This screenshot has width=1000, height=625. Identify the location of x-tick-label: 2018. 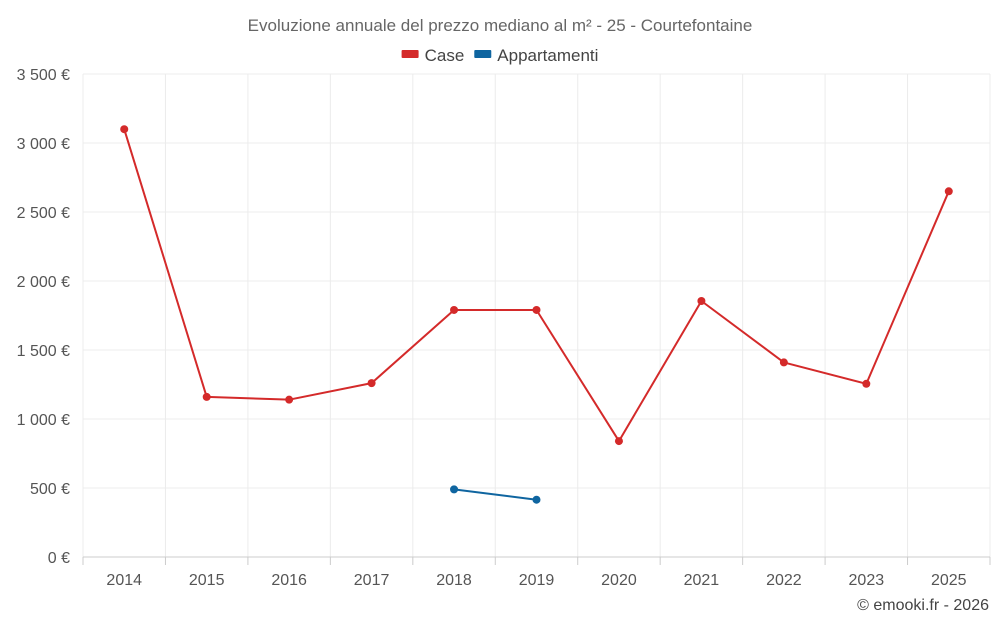
(454, 580).